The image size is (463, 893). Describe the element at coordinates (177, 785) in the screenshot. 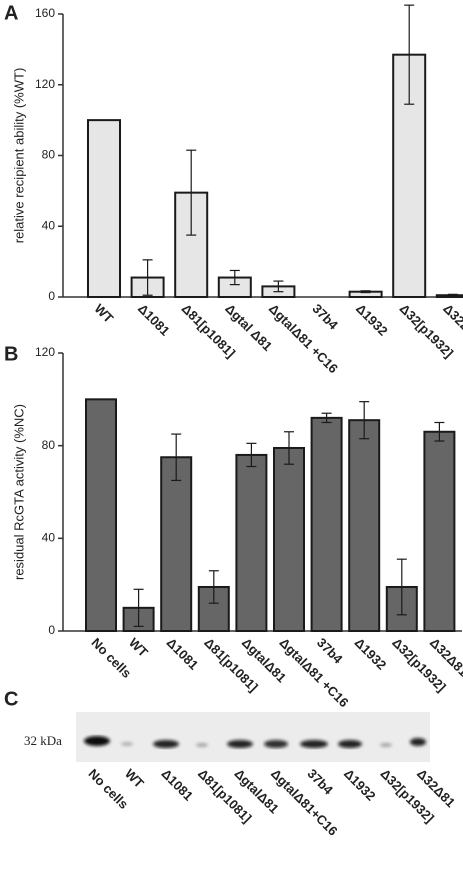

I see `lane-label: Δ1081` at that location.